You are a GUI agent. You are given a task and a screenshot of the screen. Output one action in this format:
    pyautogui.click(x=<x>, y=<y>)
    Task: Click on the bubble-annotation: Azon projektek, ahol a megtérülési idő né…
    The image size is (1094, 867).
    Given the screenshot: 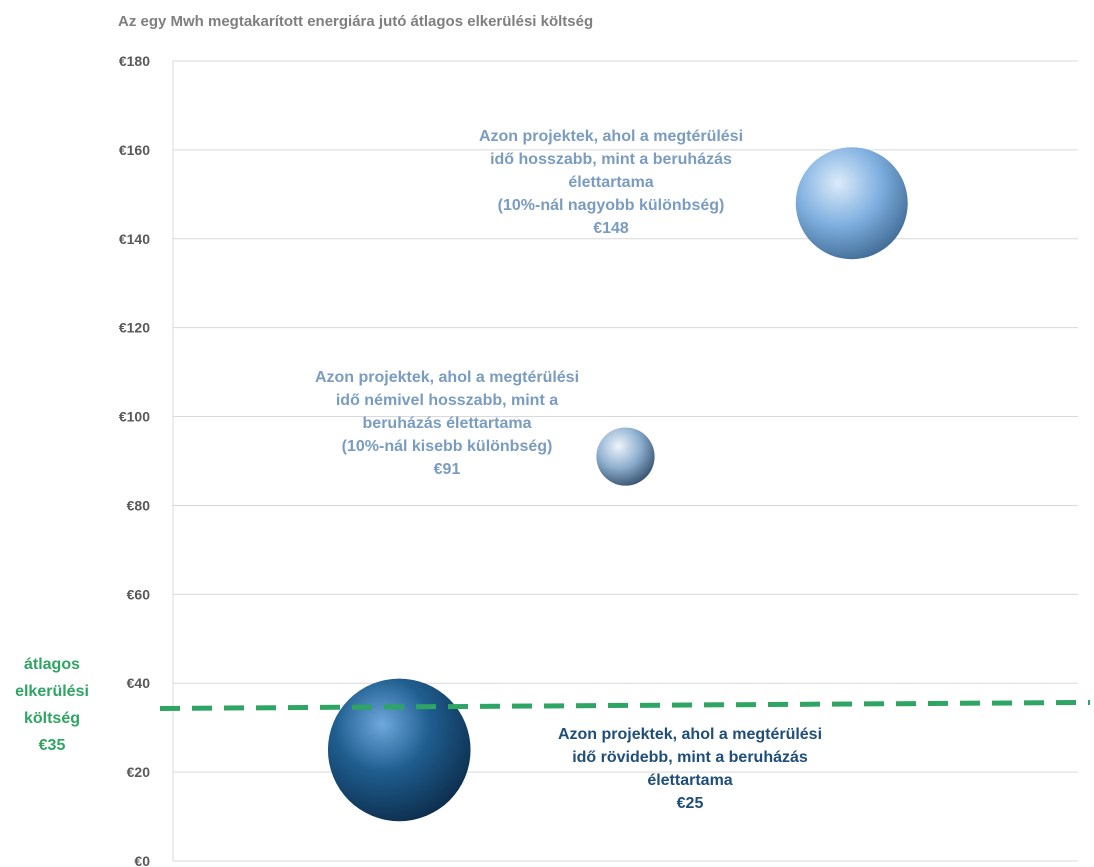 What is the action you would take?
    pyautogui.click(x=447, y=423)
    